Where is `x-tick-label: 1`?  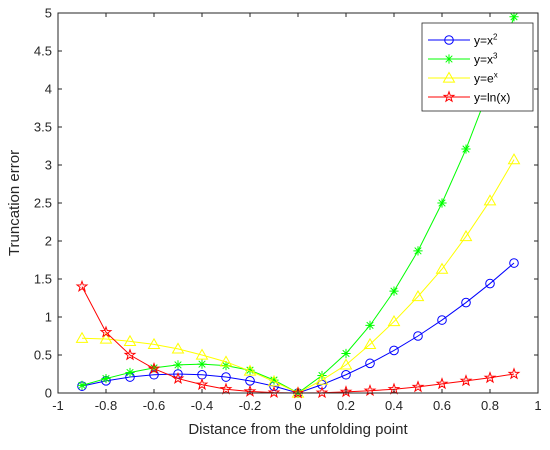 x-tick-label: 1 is located at coordinates (537, 405).